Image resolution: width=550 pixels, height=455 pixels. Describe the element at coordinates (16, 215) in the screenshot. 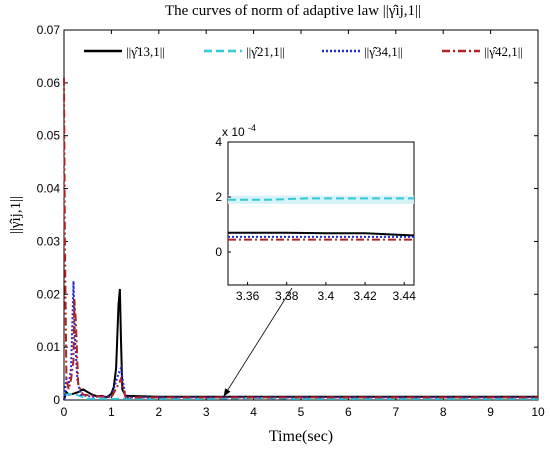

I see `y-axis-label: ||γ̂ij,1||` at that location.